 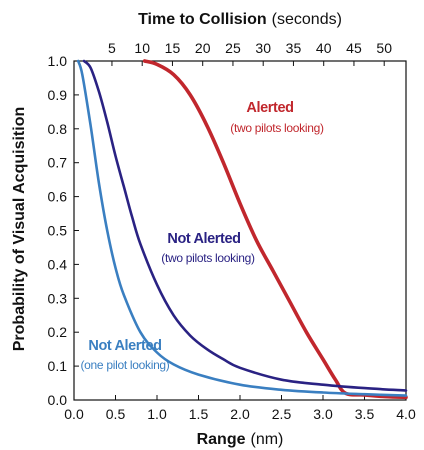 What do you see at coordinates (142, 48) in the screenshot?
I see `top-tick-label: 10` at bounding box center [142, 48].